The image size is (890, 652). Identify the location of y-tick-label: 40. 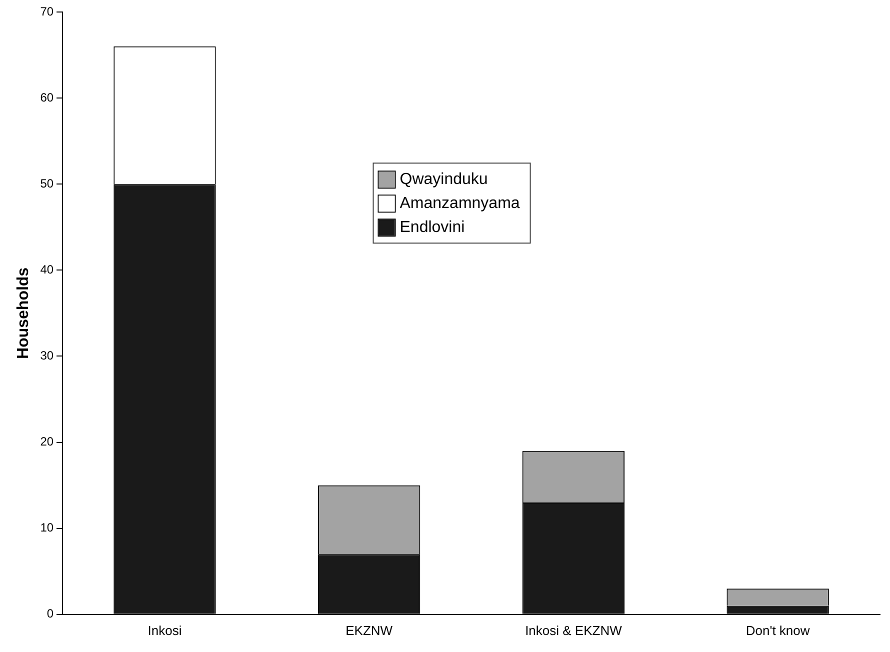
(47, 269).